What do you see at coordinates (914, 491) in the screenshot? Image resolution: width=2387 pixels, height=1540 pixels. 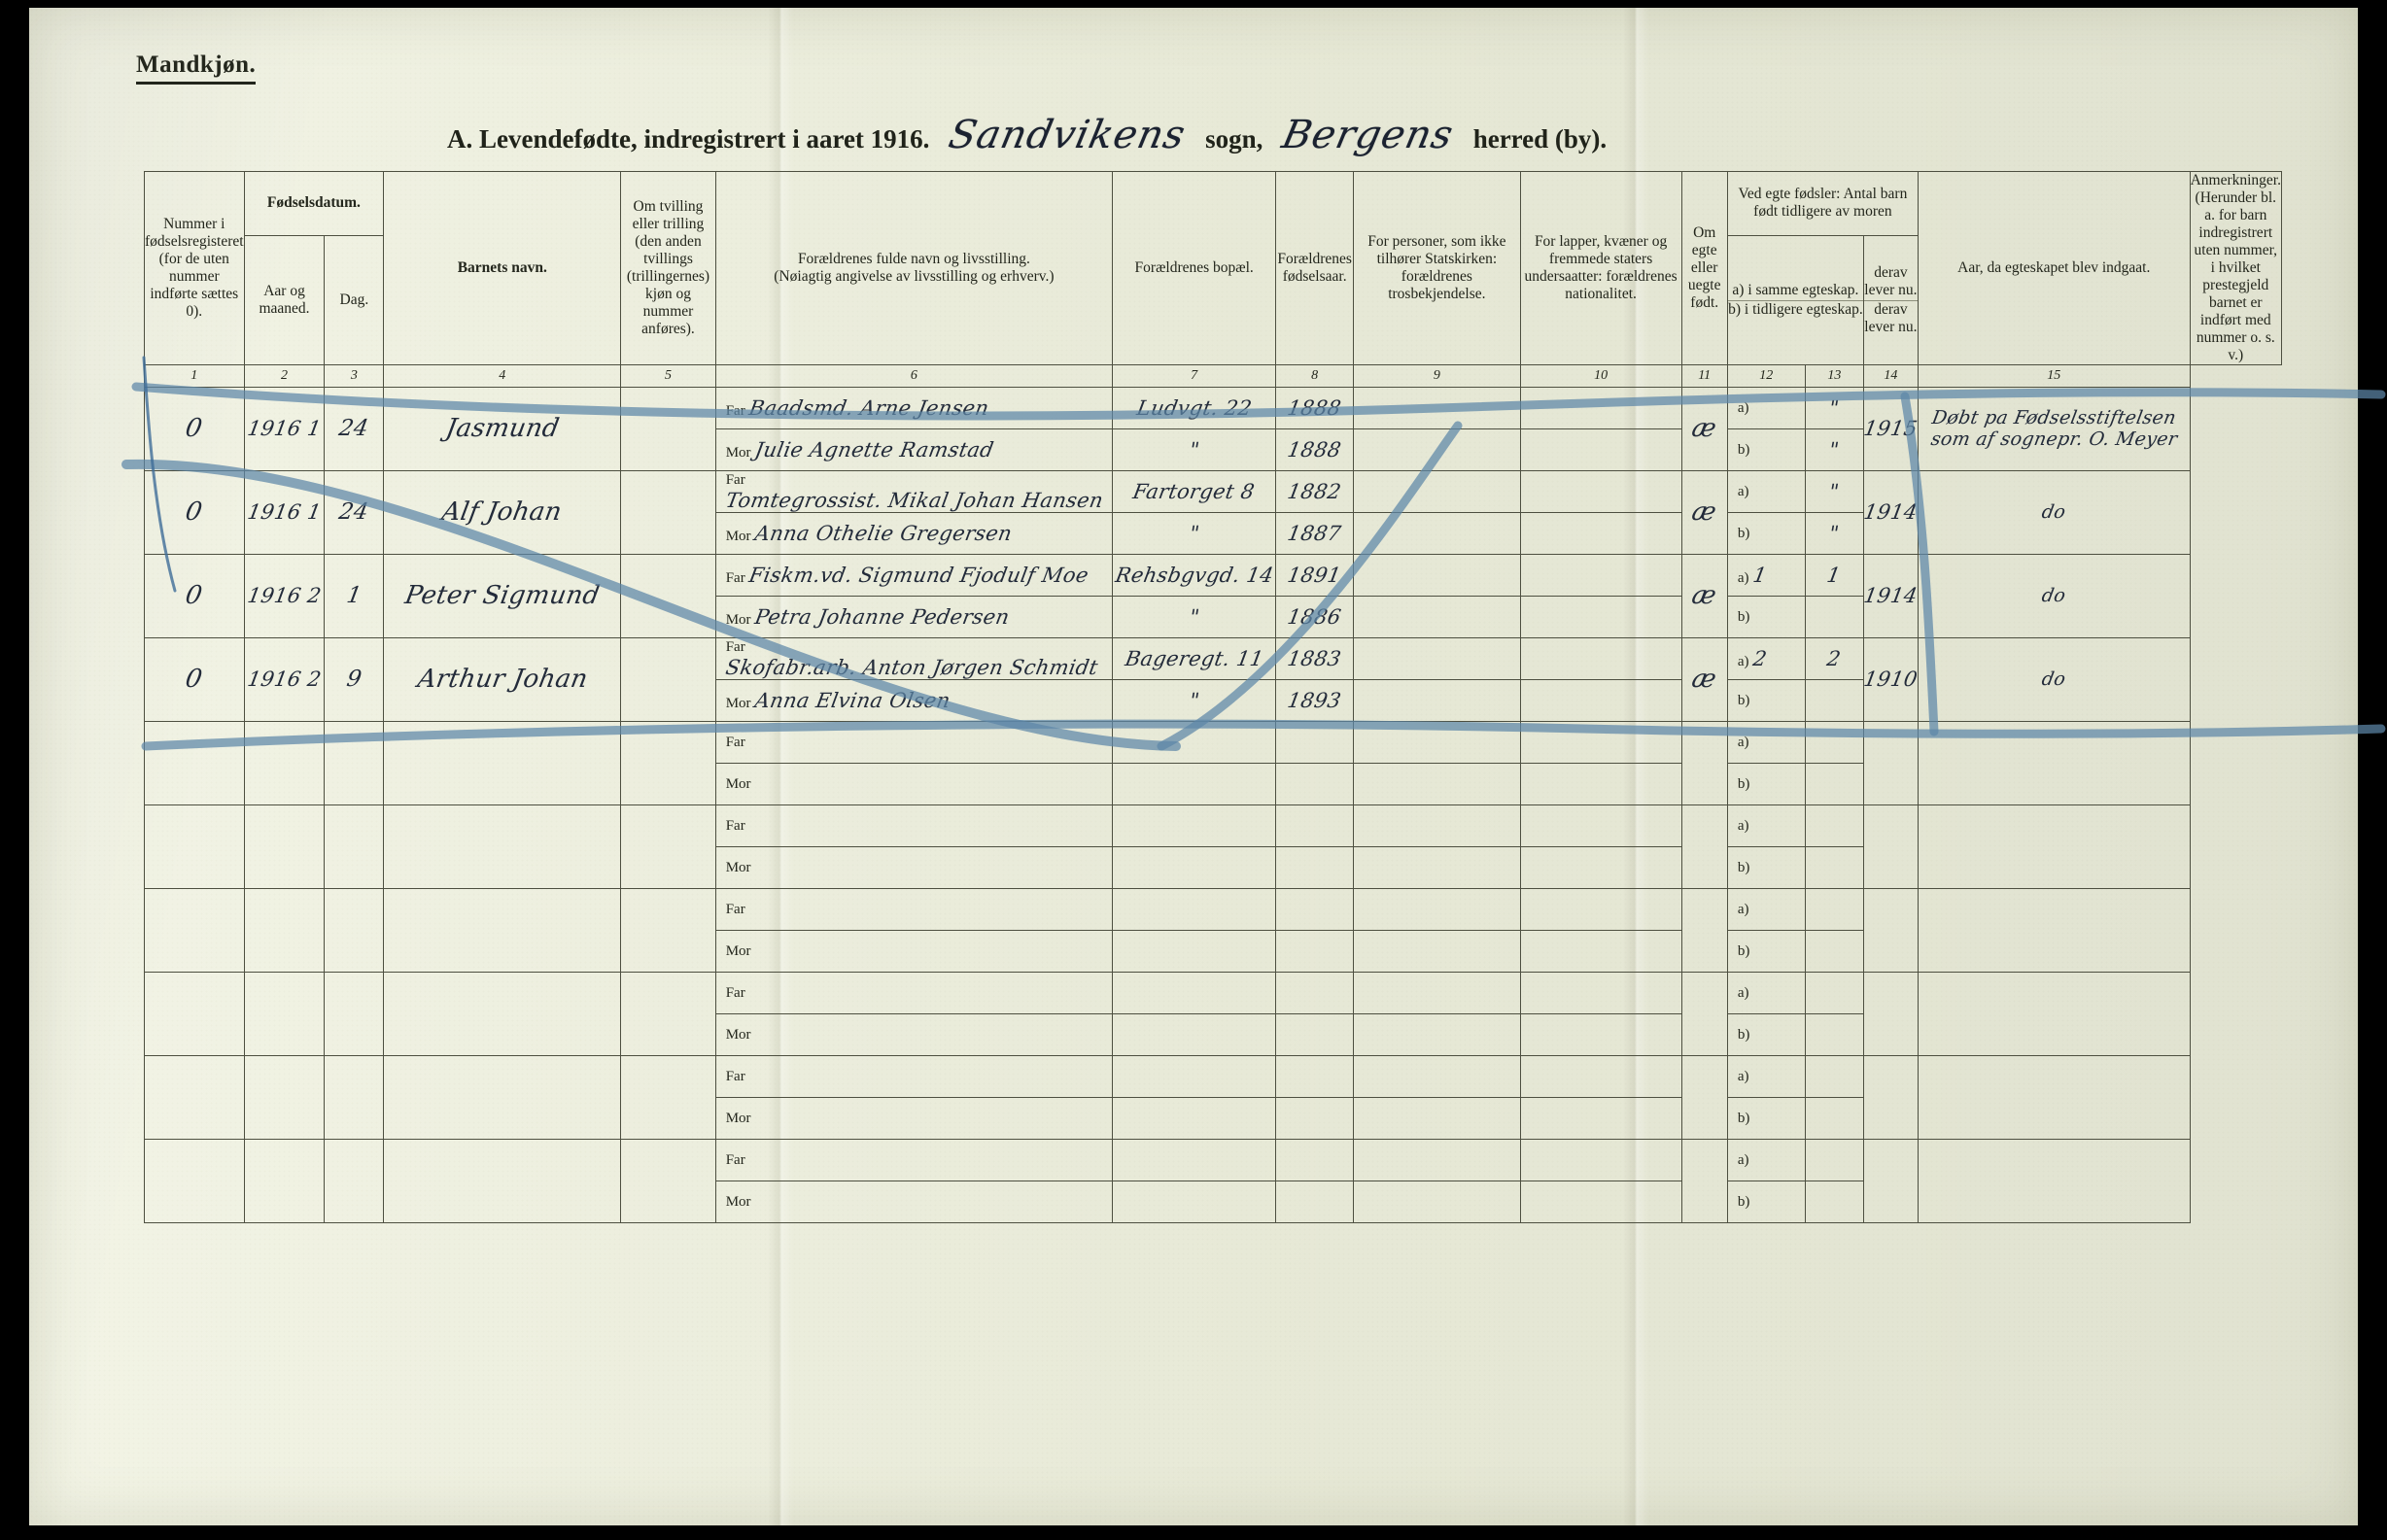 I see `cell-far-navn: Far Tomtegrossist. Mikal Johan Hansen` at bounding box center [914, 491].